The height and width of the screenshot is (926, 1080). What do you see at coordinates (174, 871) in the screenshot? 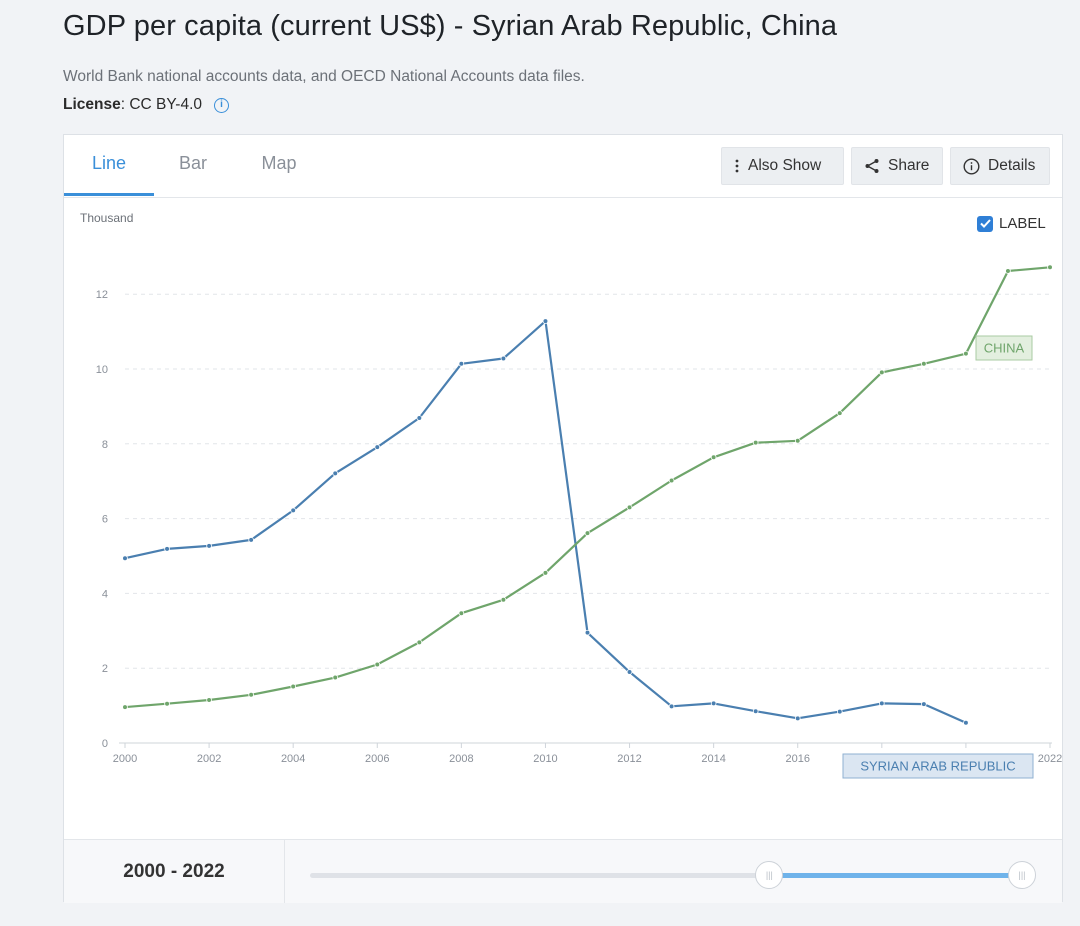
I see `year-range-label: 2000 - 2022` at bounding box center [174, 871].